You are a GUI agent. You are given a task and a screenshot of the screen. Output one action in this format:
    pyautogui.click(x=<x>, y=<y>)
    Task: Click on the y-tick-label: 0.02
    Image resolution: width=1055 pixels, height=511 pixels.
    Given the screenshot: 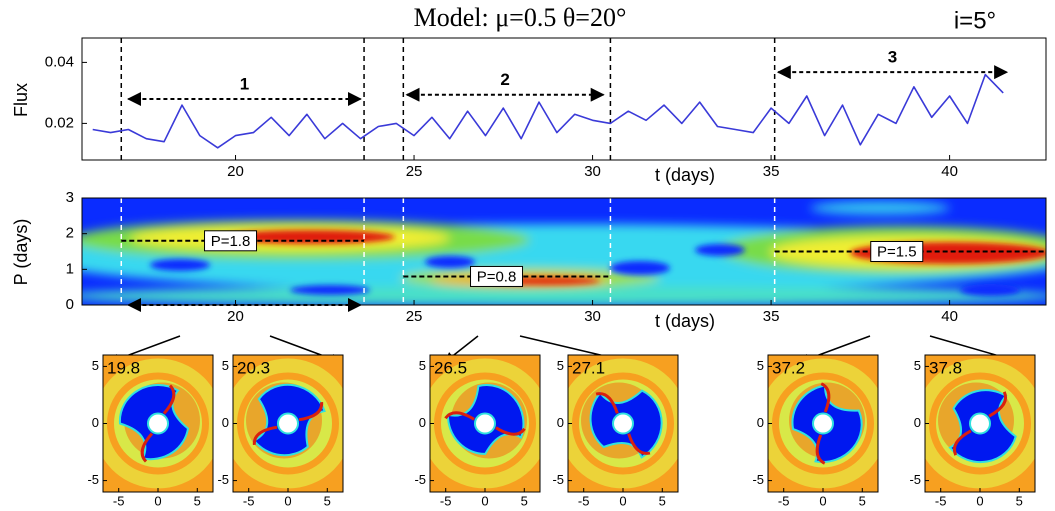 What is the action you would take?
    pyautogui.click(x=59, y=122)
    